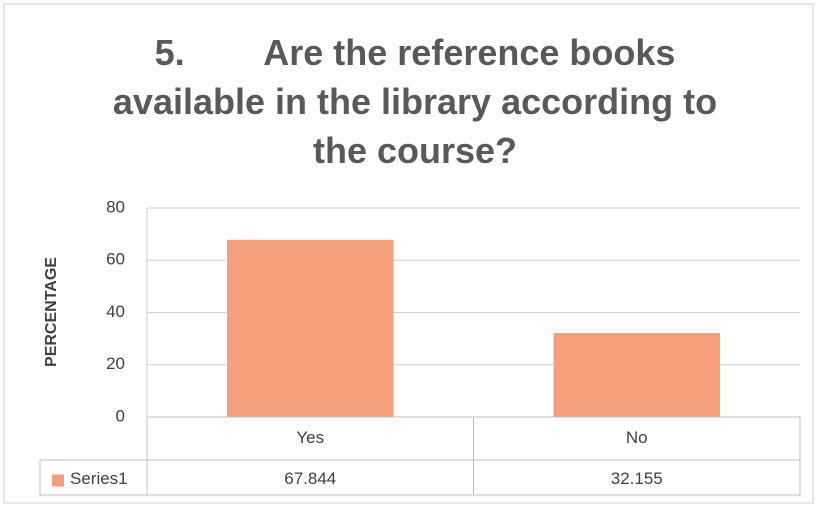 This screenshot has height=507, width=817. I want to click on y-tick-label: 0, so click(120, 415).